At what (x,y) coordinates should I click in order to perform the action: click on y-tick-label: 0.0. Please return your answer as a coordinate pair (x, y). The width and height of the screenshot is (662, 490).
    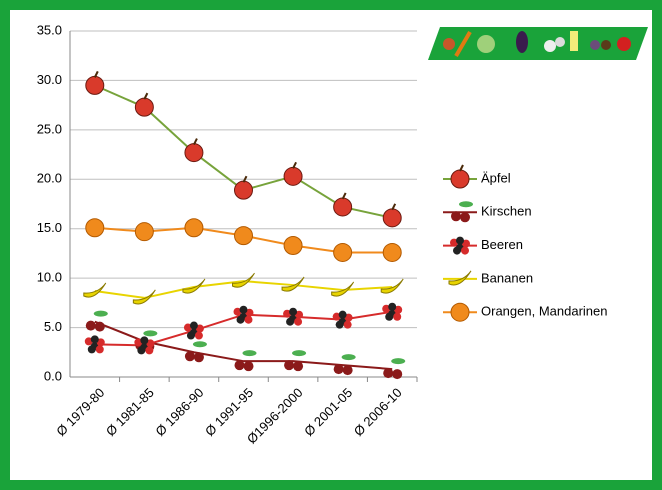
    Looking at the image, I should click on (53, 375).